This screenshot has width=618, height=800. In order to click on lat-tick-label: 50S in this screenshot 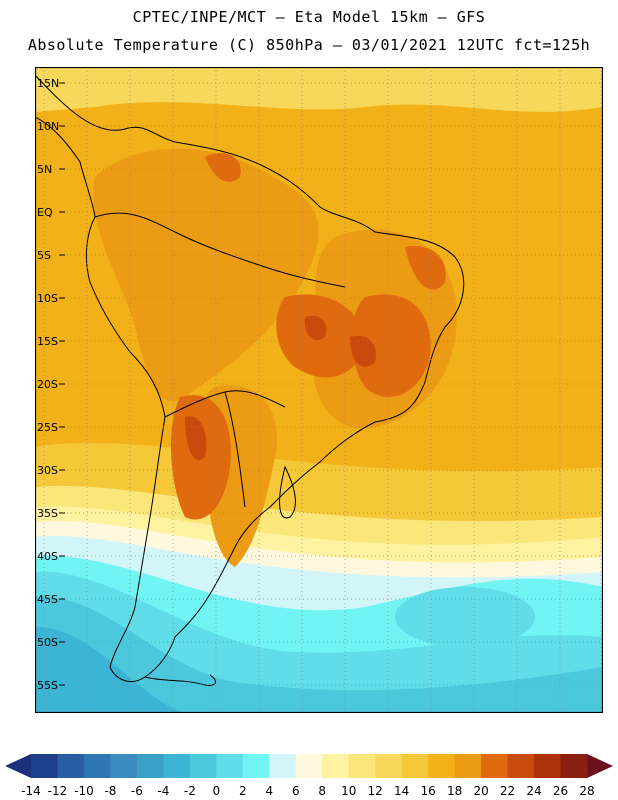, I will do `click(47, 642)`.